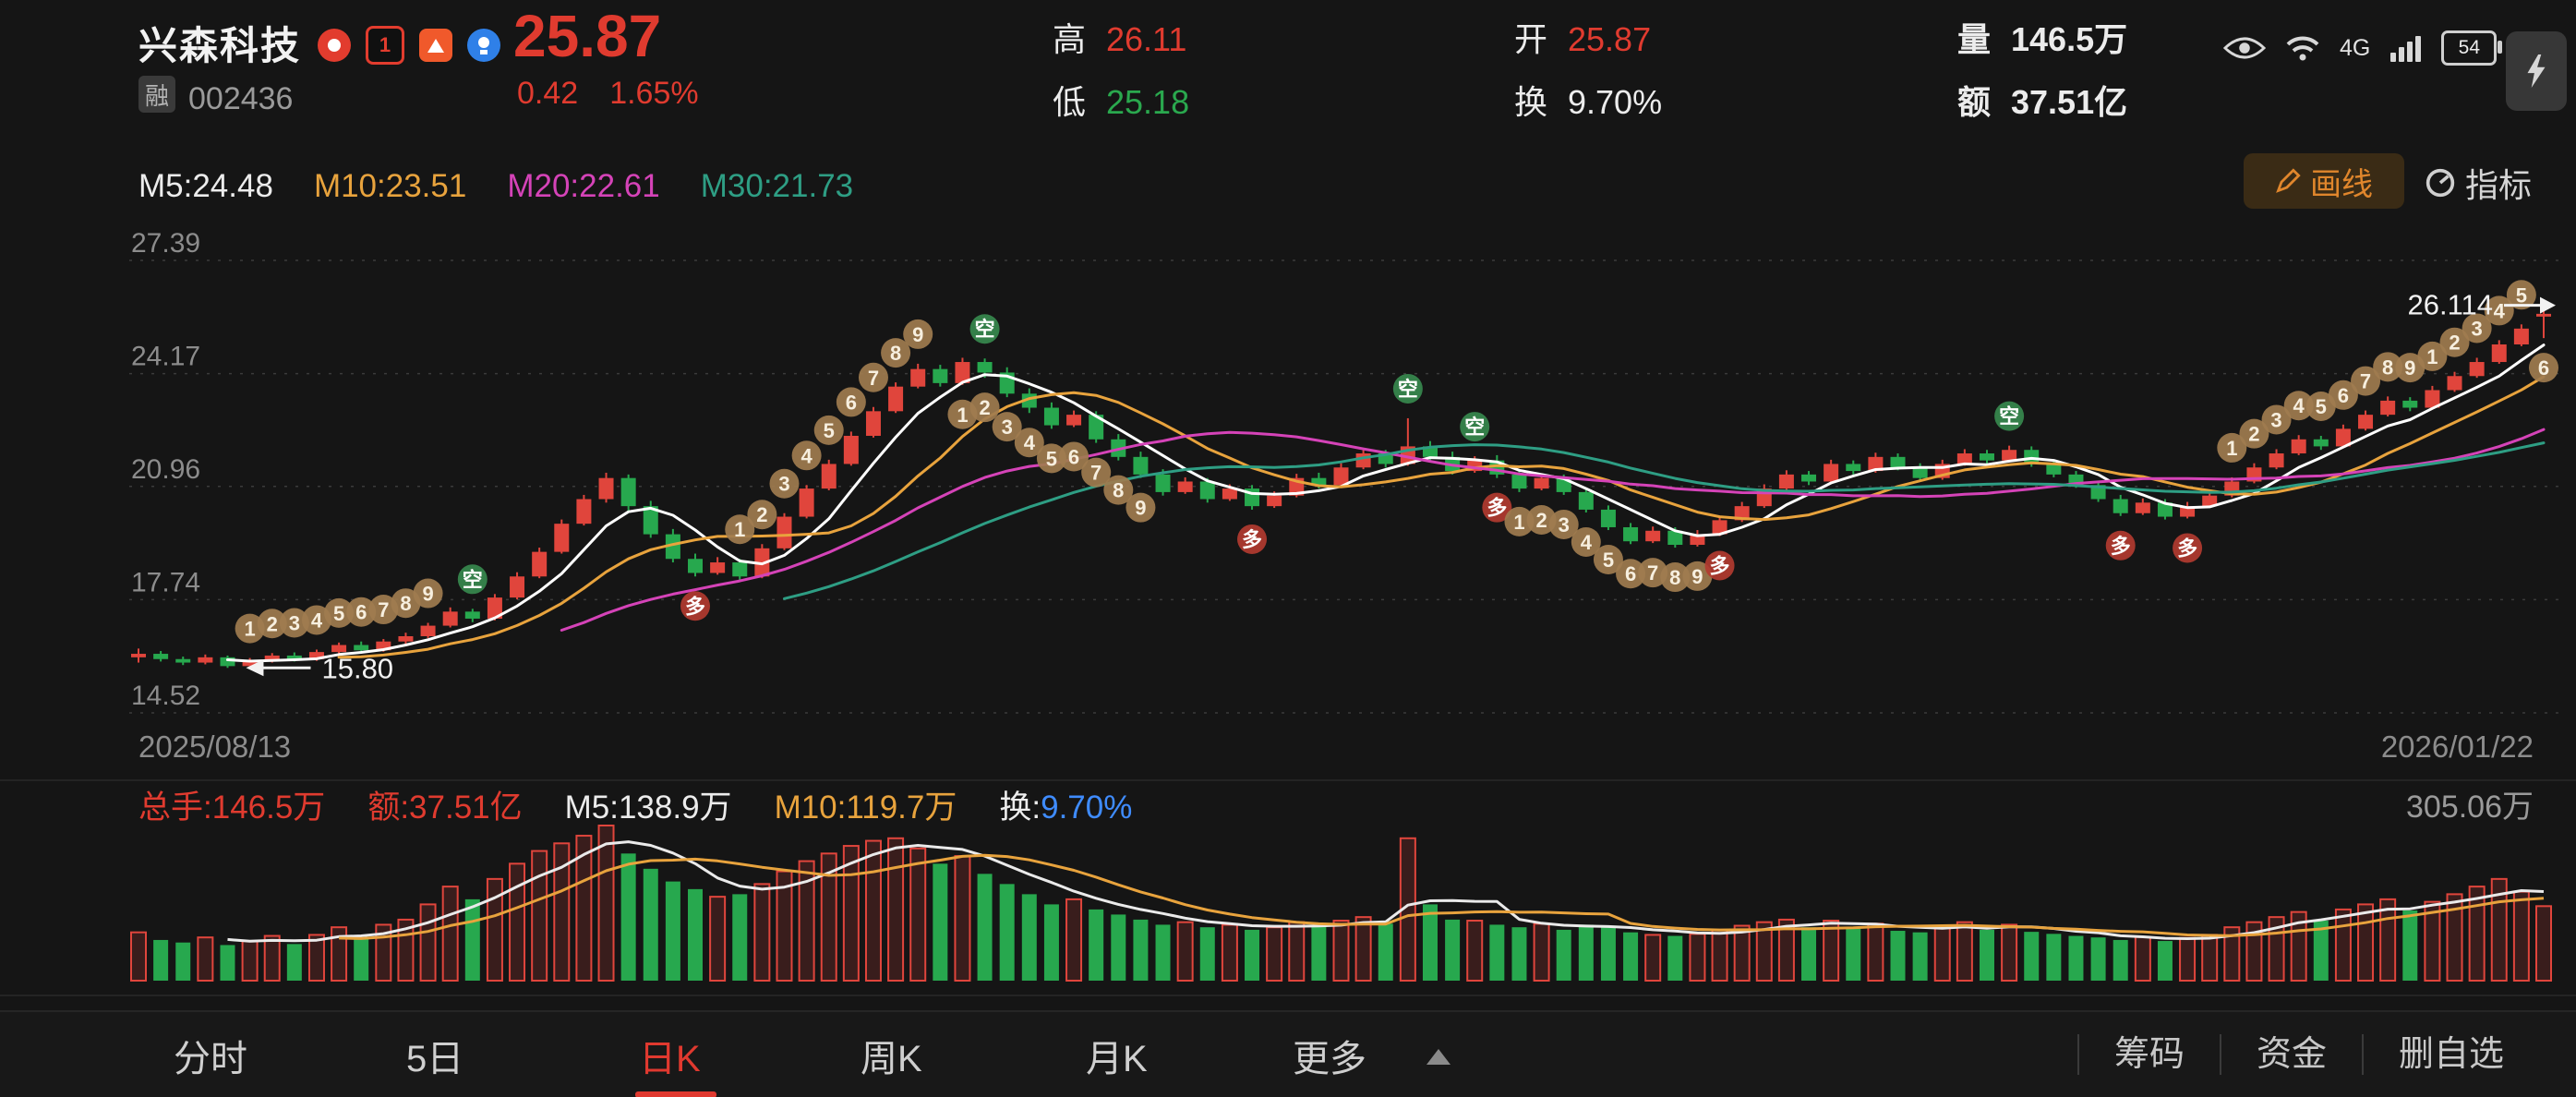 The width and height of the screenshot is (2576, 1097). Describe the element at coordinates (2472, 48) in the screenshot. I see `battery-icon: 54` at that location.